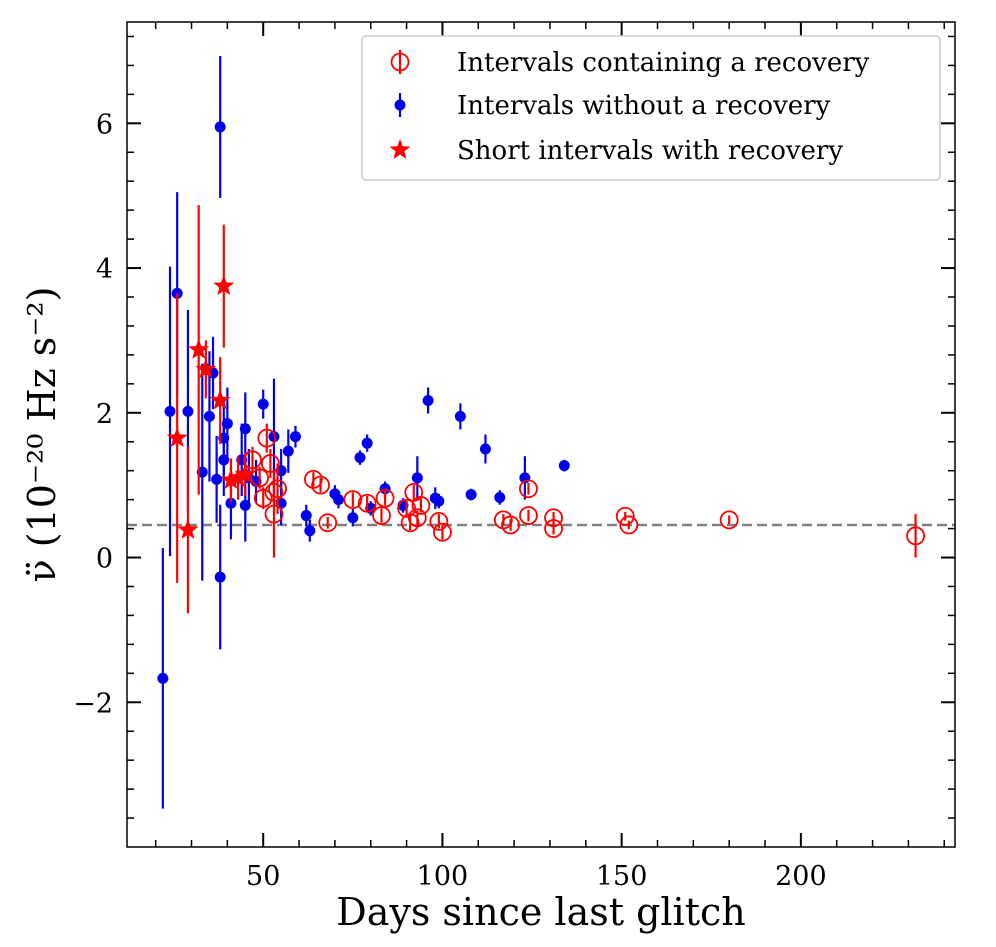 The width and height of the screenshot is (996, 947). I want to click on legend-box, so click(651, 108).